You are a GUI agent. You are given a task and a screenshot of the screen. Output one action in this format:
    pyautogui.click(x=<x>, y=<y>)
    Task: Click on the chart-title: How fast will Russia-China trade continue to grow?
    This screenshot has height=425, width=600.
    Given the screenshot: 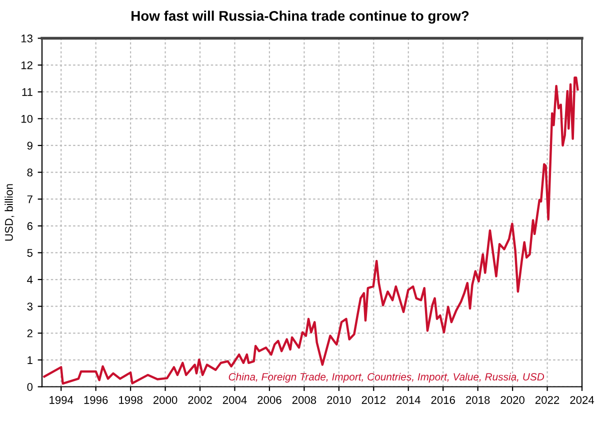 What is the action you would take?
    pyautogui.click(x=300, y=17)
    